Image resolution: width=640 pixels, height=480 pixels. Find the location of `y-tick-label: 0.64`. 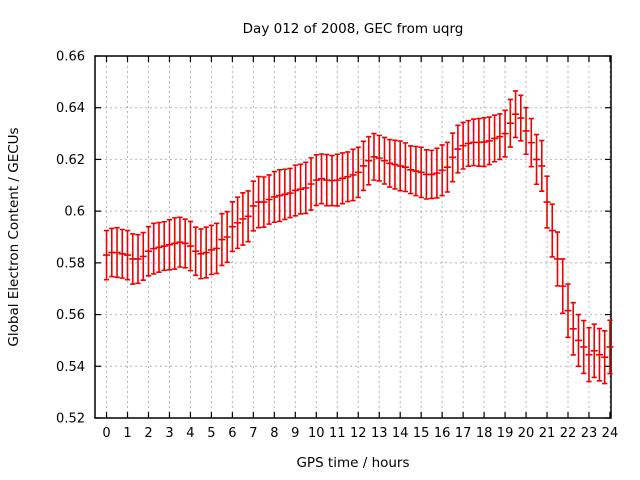

y-tick-label: 0.64 is located at coordinates (70, 108).